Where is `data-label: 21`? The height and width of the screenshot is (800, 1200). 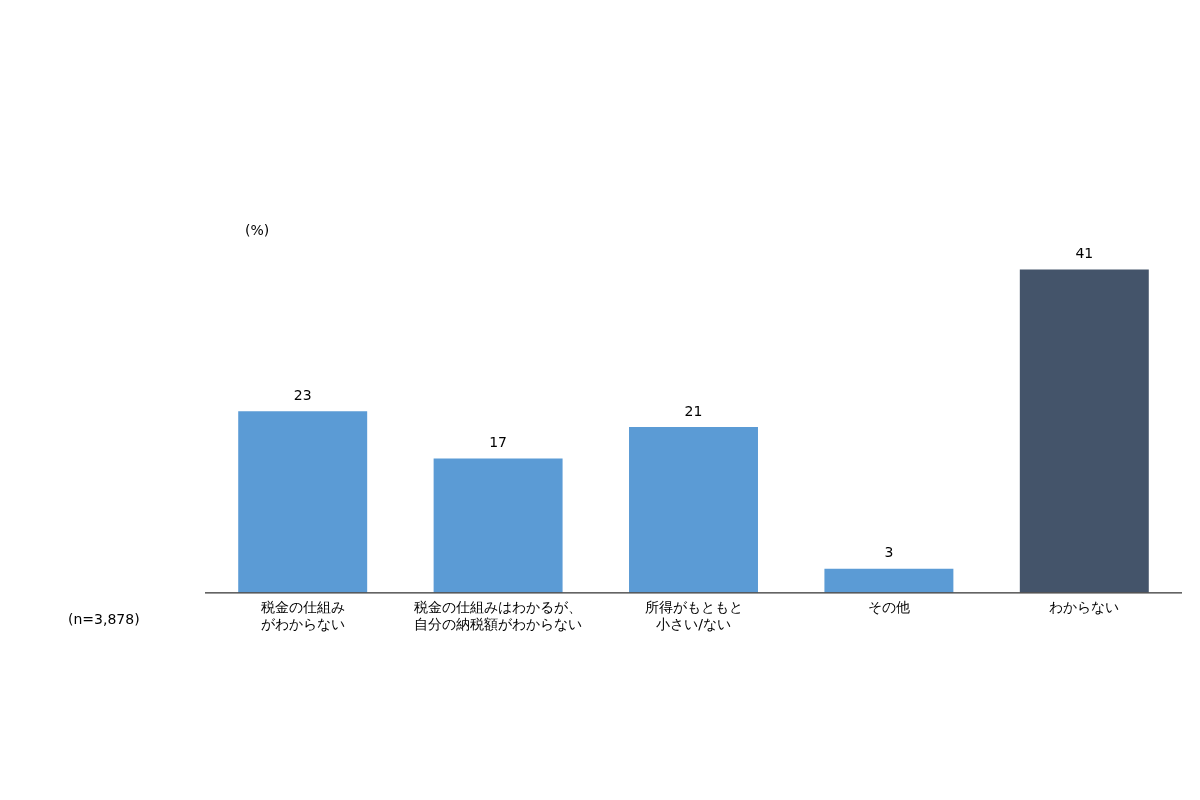 data-label: 21 is located at coordinates (693, 410).